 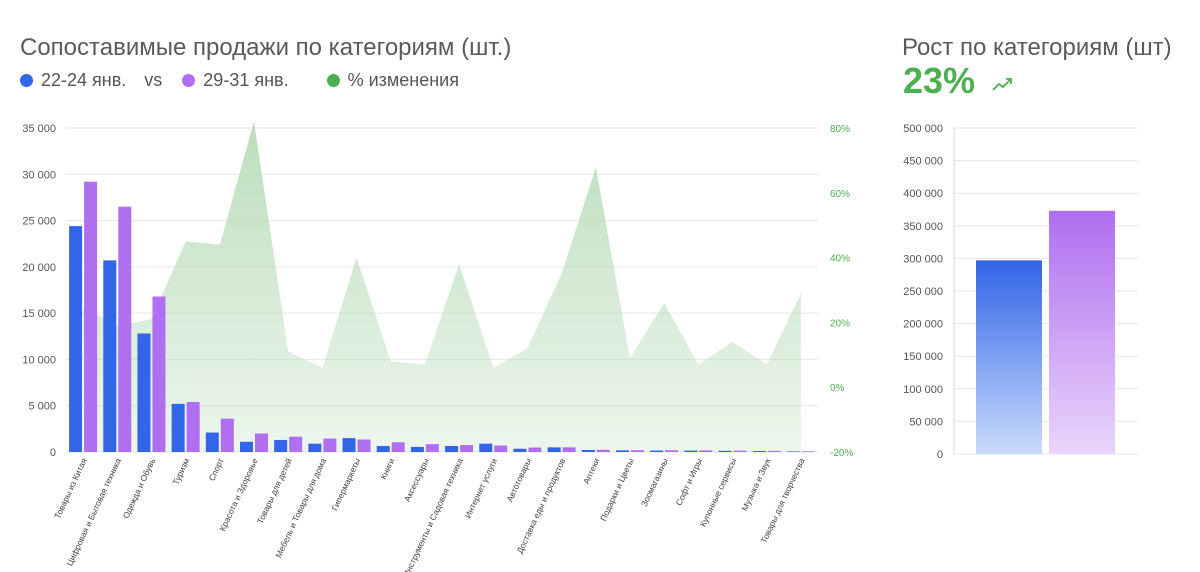 What do you see at coordinates (840, 323) in the screenshot?
I see `y-right-tick-label: 20%` at bounding box center [840, 323].